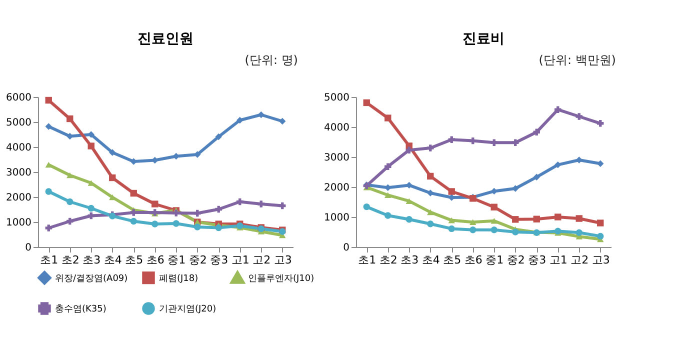 This screenshot has height=347, width=680. What do you see at coordinates (240, 260) in the screenshot?
I see `x-tick-label: 고1` at bounding box center [240, 260].